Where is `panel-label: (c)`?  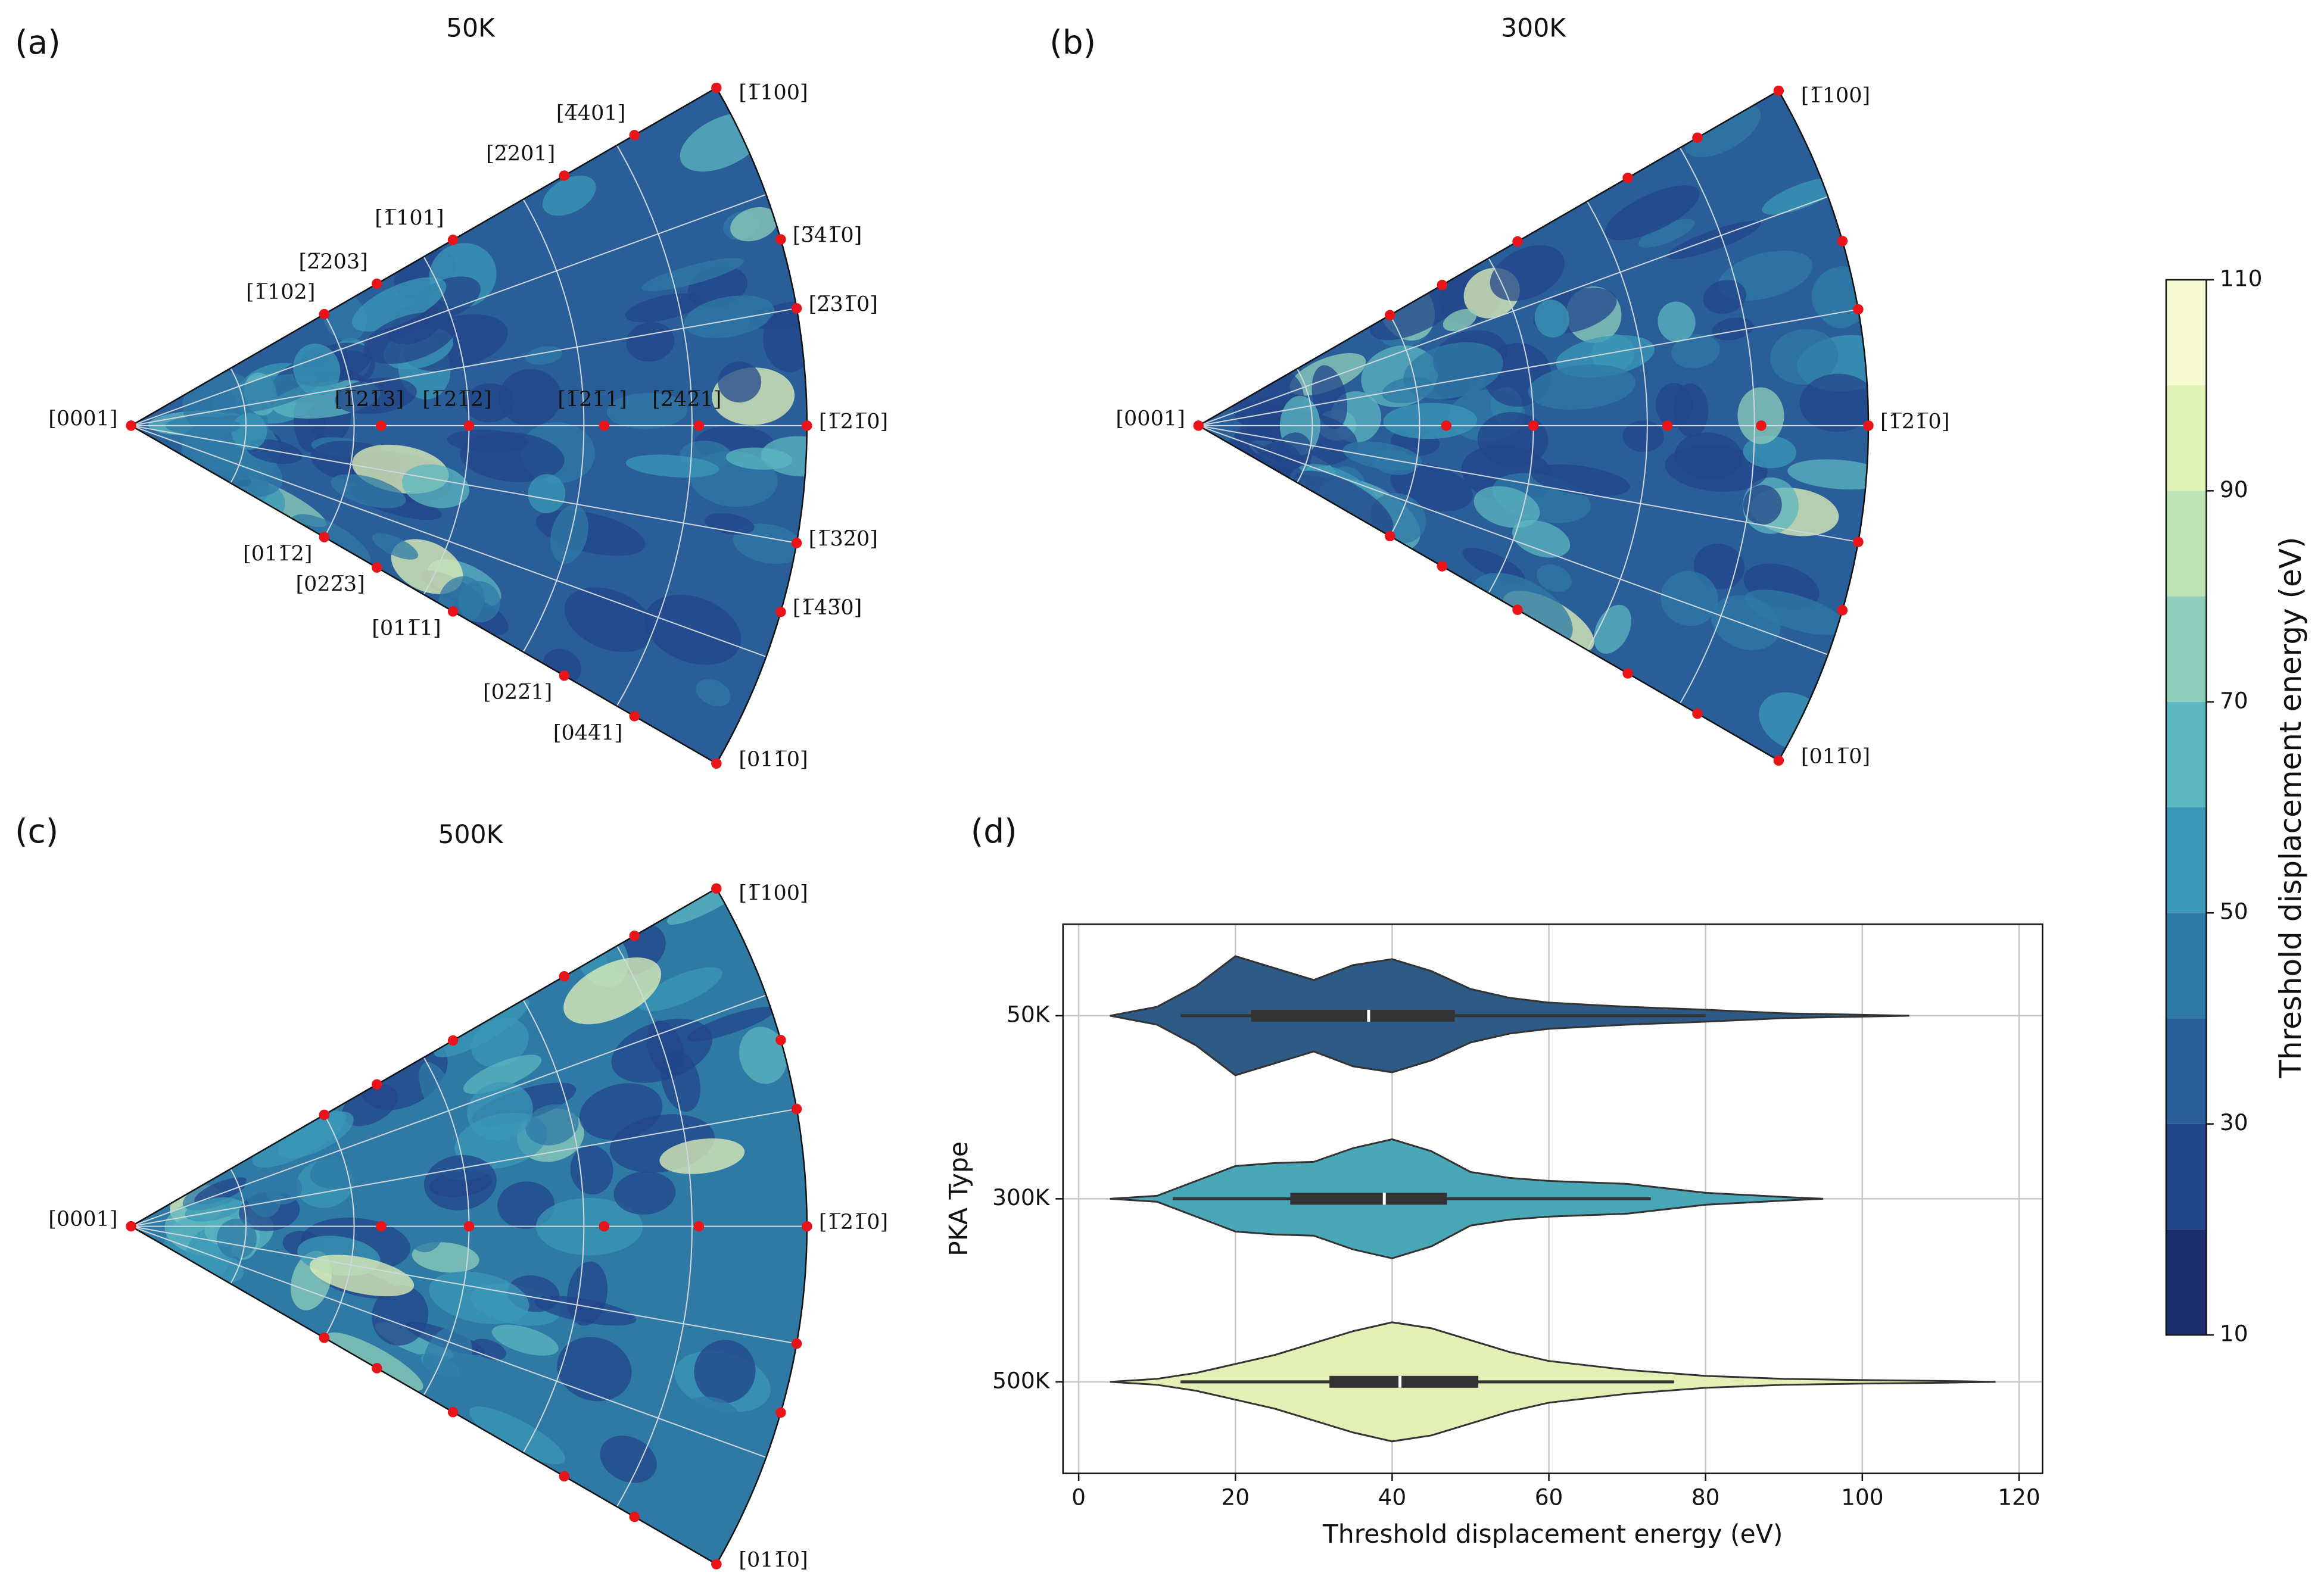 panel-label: (c) is located at coordinates (36, 831).